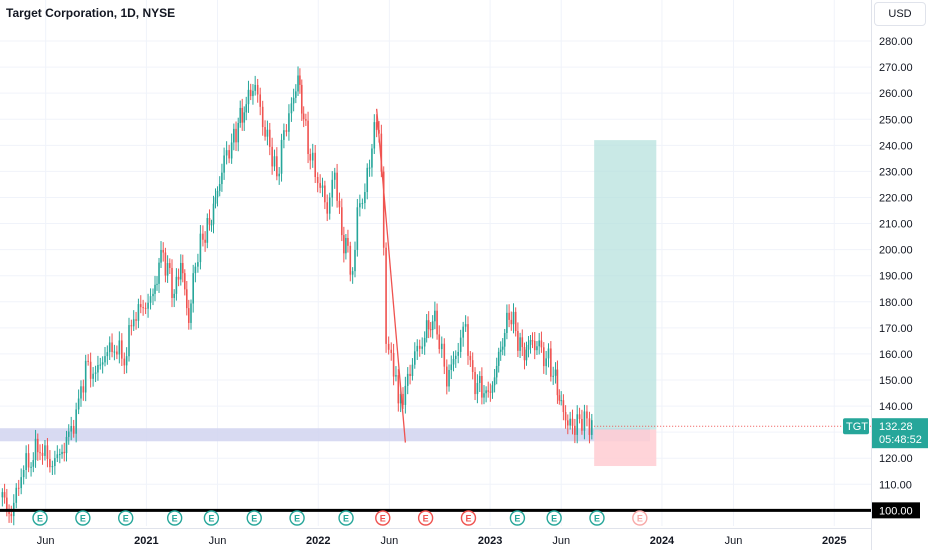 The height and width of the screenshot is (550, 932). I want to click on y-tick-label: 160.00, so click(896, 355).